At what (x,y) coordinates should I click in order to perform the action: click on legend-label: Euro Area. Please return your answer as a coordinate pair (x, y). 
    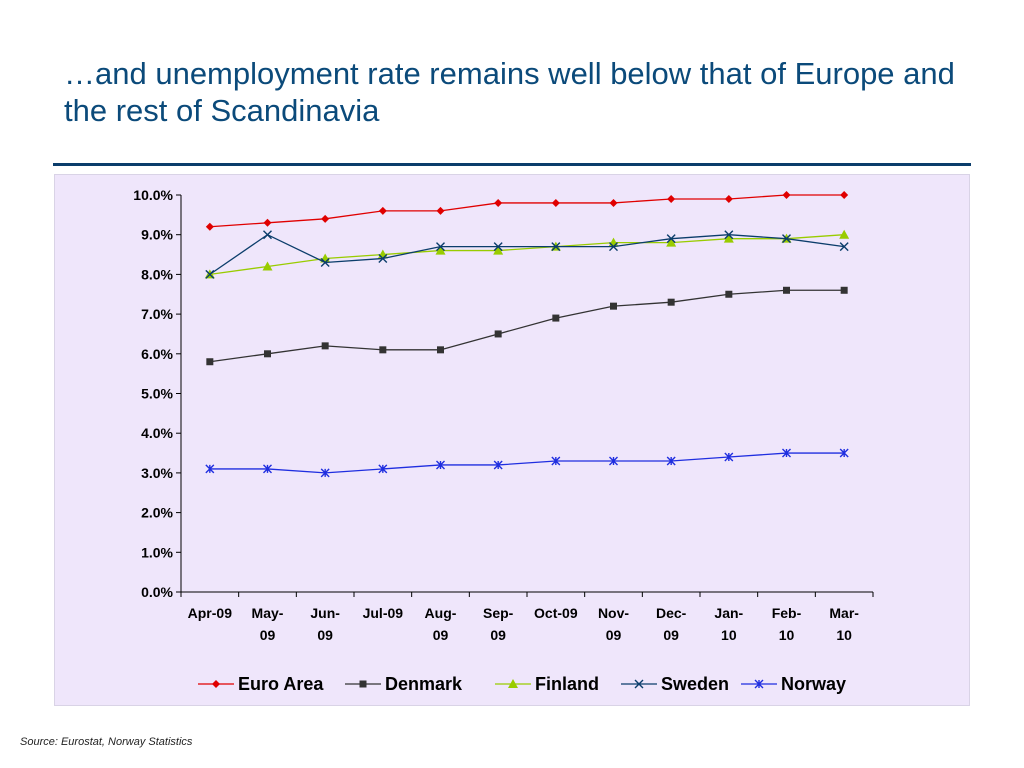
    Looking at the image, I should click on (281, 684).